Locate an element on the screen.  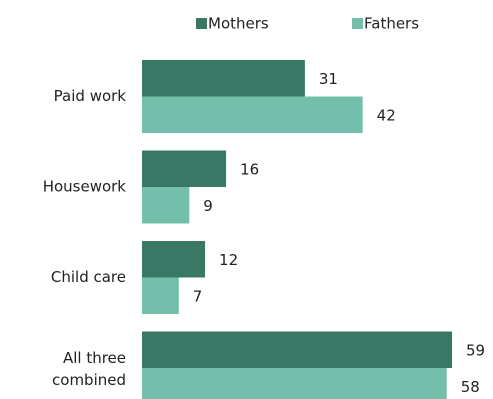
value-label: 12 is located at coordinates (228, 260).